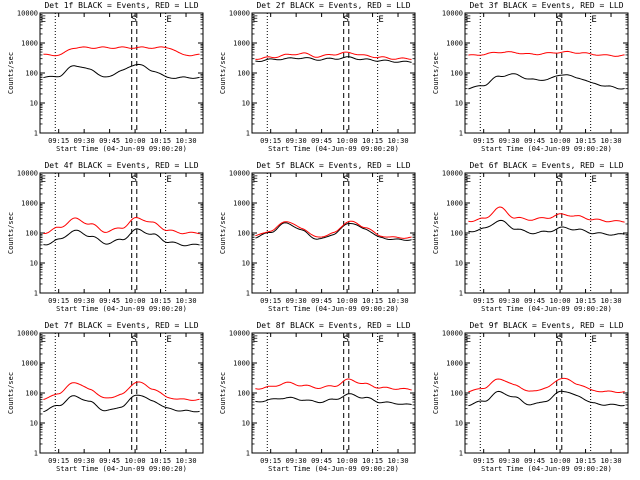 The height and width of the screenshot is (480, 640). I want to click on chart-title: Det 9f BLACK = Events, RED = LLD, so click(546, 325).